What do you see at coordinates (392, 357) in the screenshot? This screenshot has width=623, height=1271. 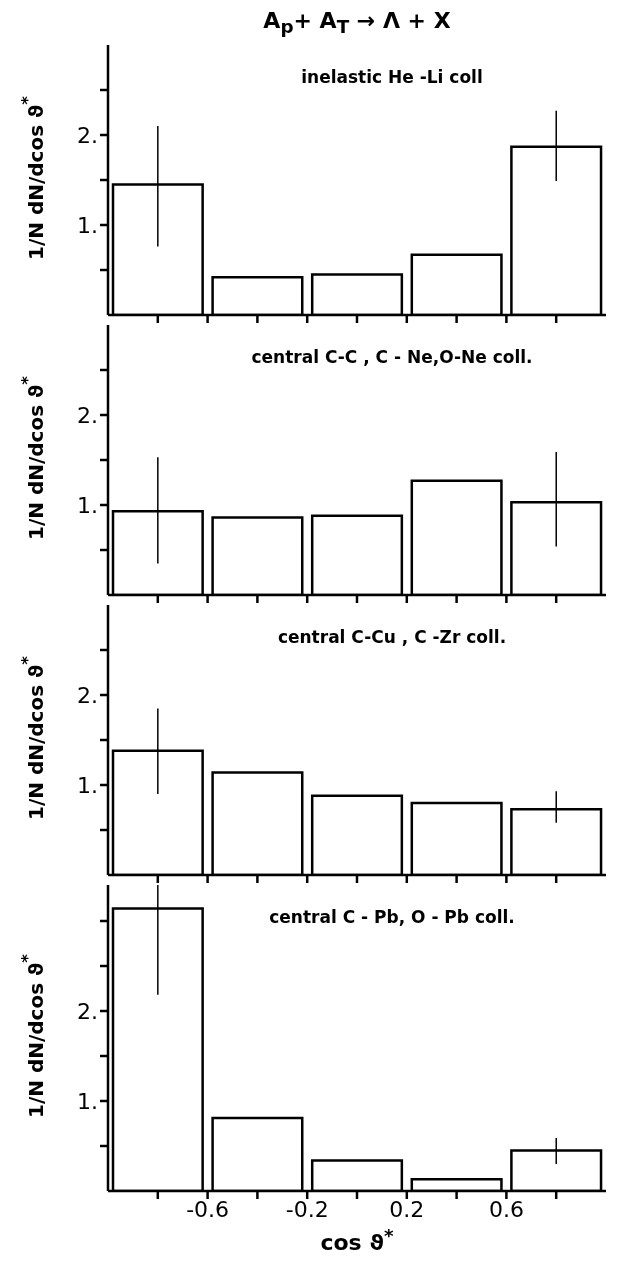 I see `annotation: central C-C , C - Ne,O-Ne coll.` at bounding box center [392, 357].